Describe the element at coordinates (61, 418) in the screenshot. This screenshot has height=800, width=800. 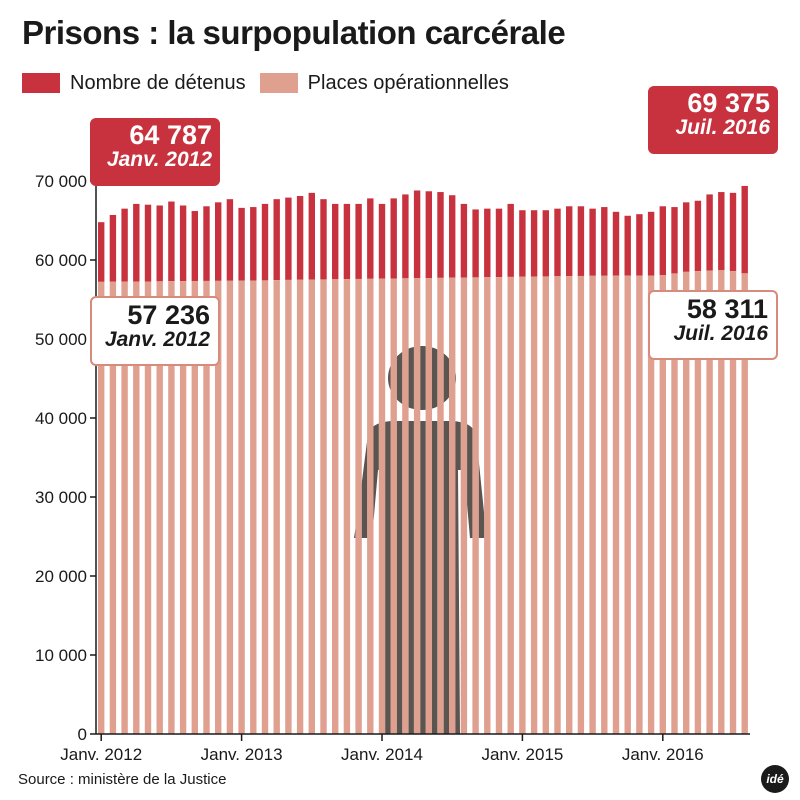
I see `y-tick-label: 40 000` at that location.